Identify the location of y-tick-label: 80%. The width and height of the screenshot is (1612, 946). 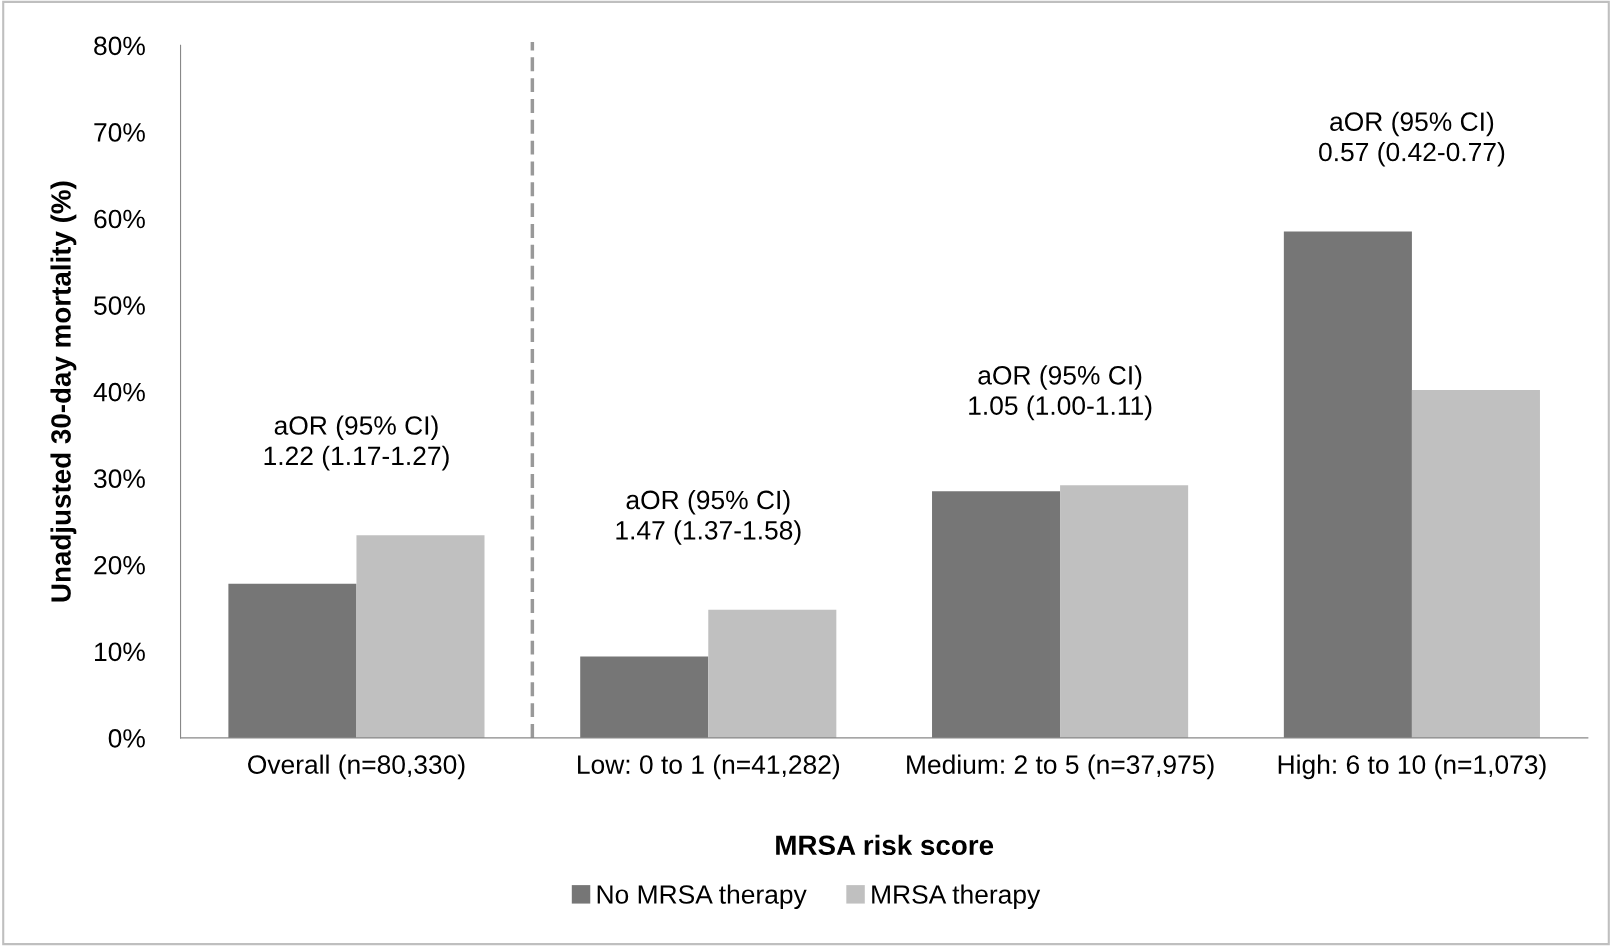
(119, 46).